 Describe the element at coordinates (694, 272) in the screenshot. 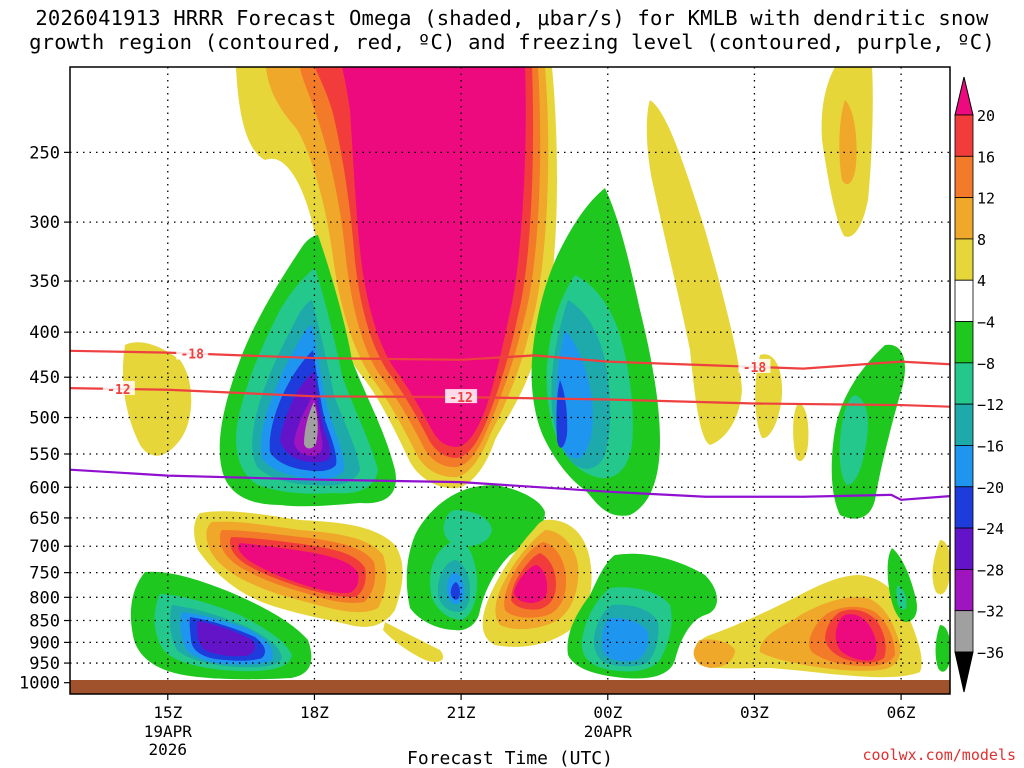

I see `omega-positive-upper-right` at that location.